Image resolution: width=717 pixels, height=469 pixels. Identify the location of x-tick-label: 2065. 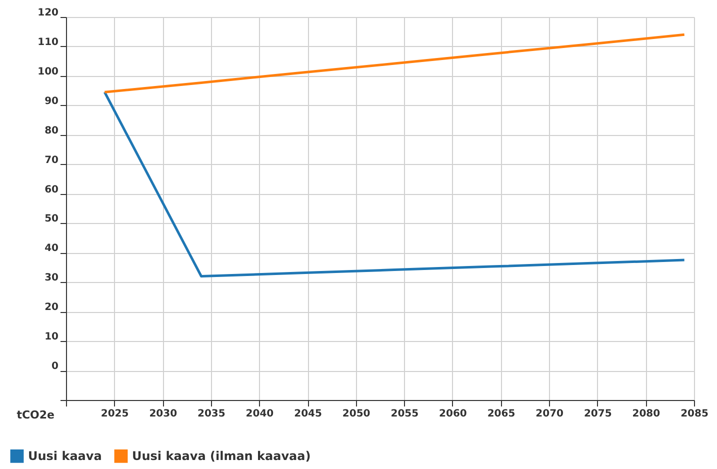
(501, 414).